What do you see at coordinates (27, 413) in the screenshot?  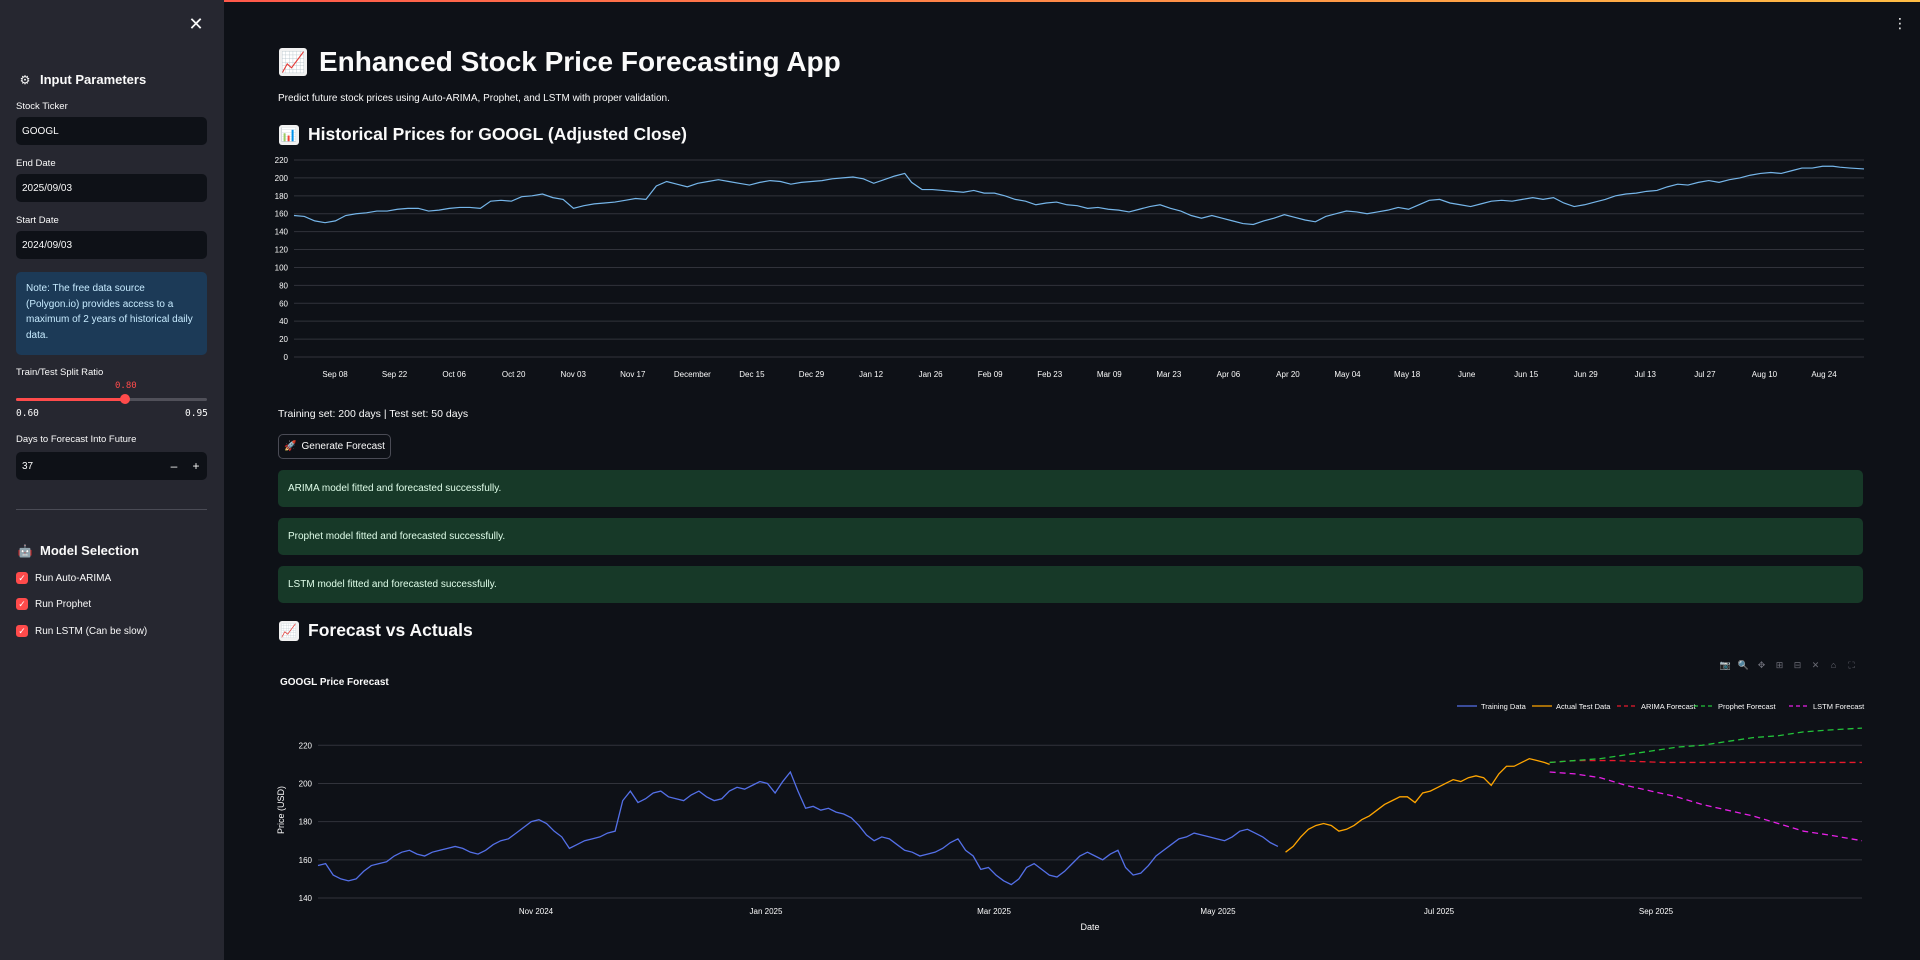 I see `slider-min: 0.60` at bounding box center [27, 413].